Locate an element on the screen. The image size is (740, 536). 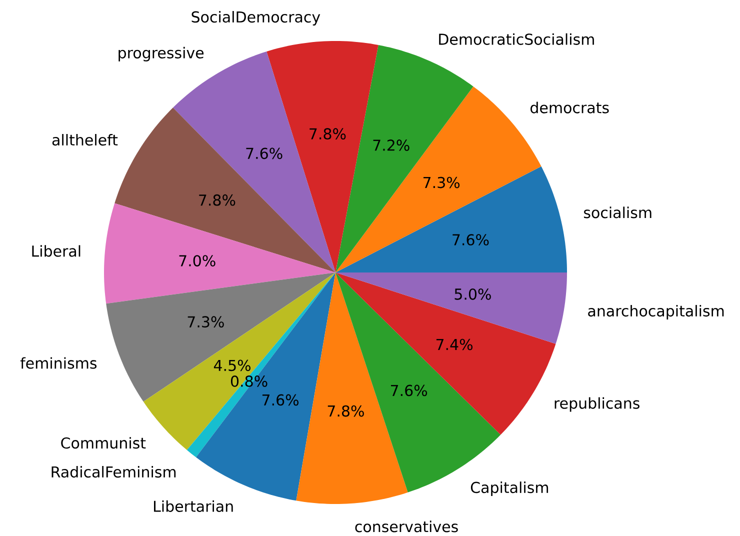
data-label: 5.0% is located at coordinates (472, 294).